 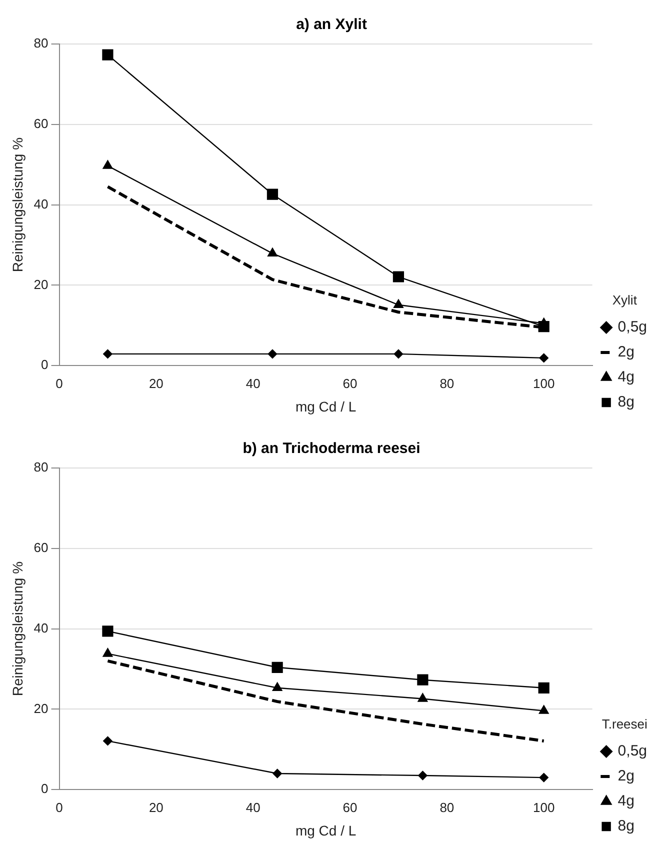 What do you see at coordinates (625, 300) in the screenshot?
I see `legend-title: Xylit` at bounding box center [625, 300].